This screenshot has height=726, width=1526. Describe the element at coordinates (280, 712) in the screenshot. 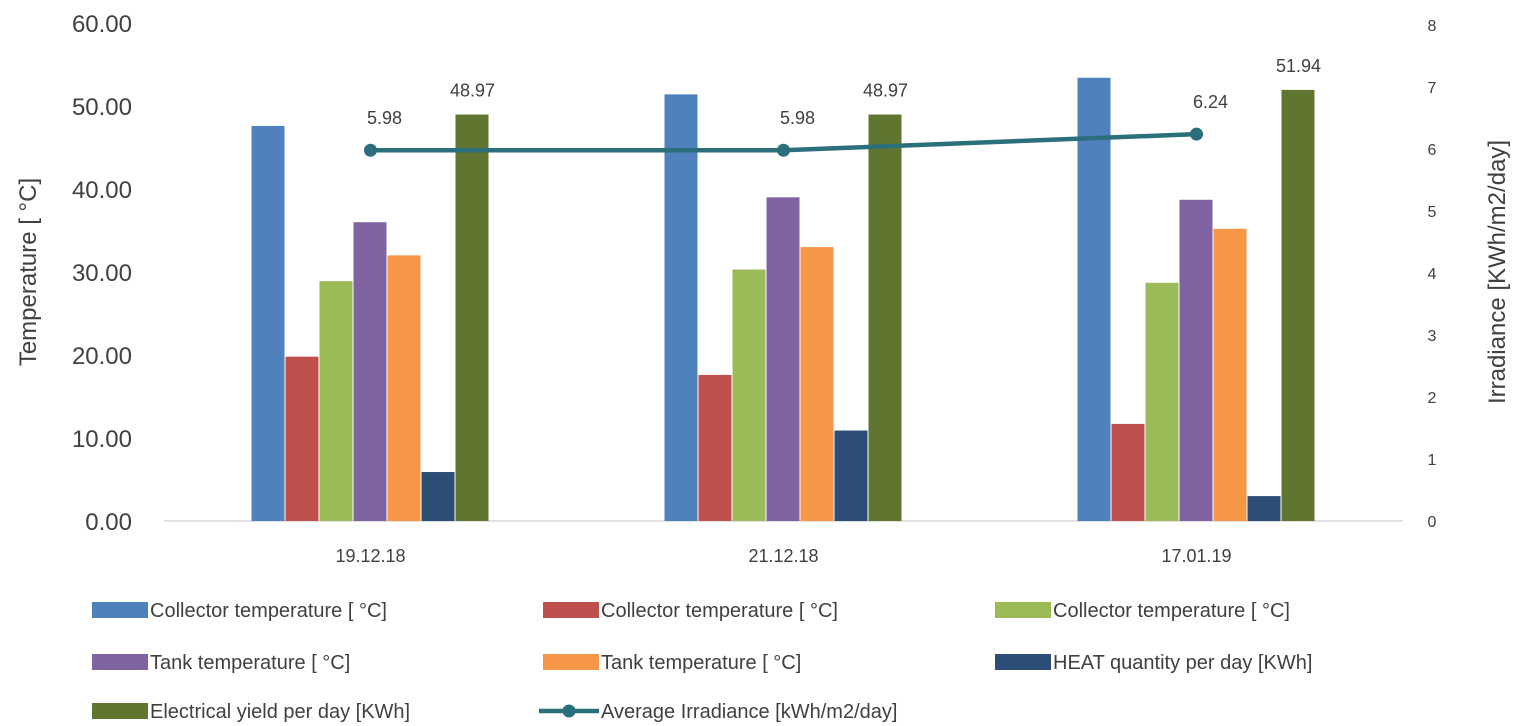

I see `legend-label: Electrical yield per day [KWh]` at that location.